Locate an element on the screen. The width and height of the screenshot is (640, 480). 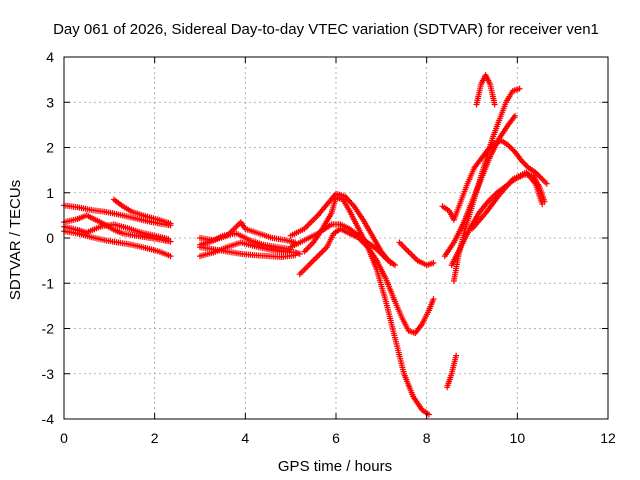
y-tick-label: 1 is located at coordinates (50, 193).